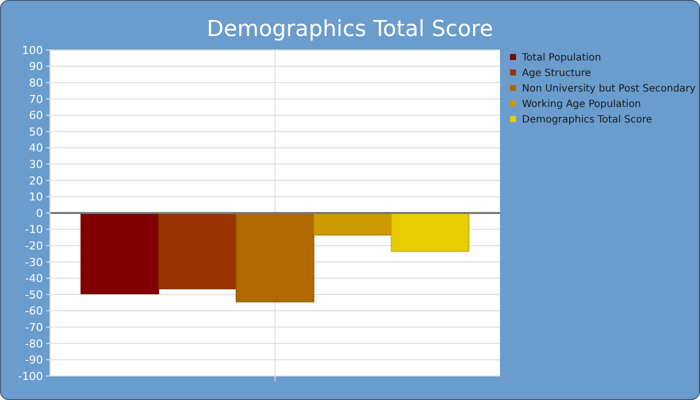  Describe the element at coordinates (350, 29) in the screenshot. I see `chart-title: Demographics Total Score` at that location.